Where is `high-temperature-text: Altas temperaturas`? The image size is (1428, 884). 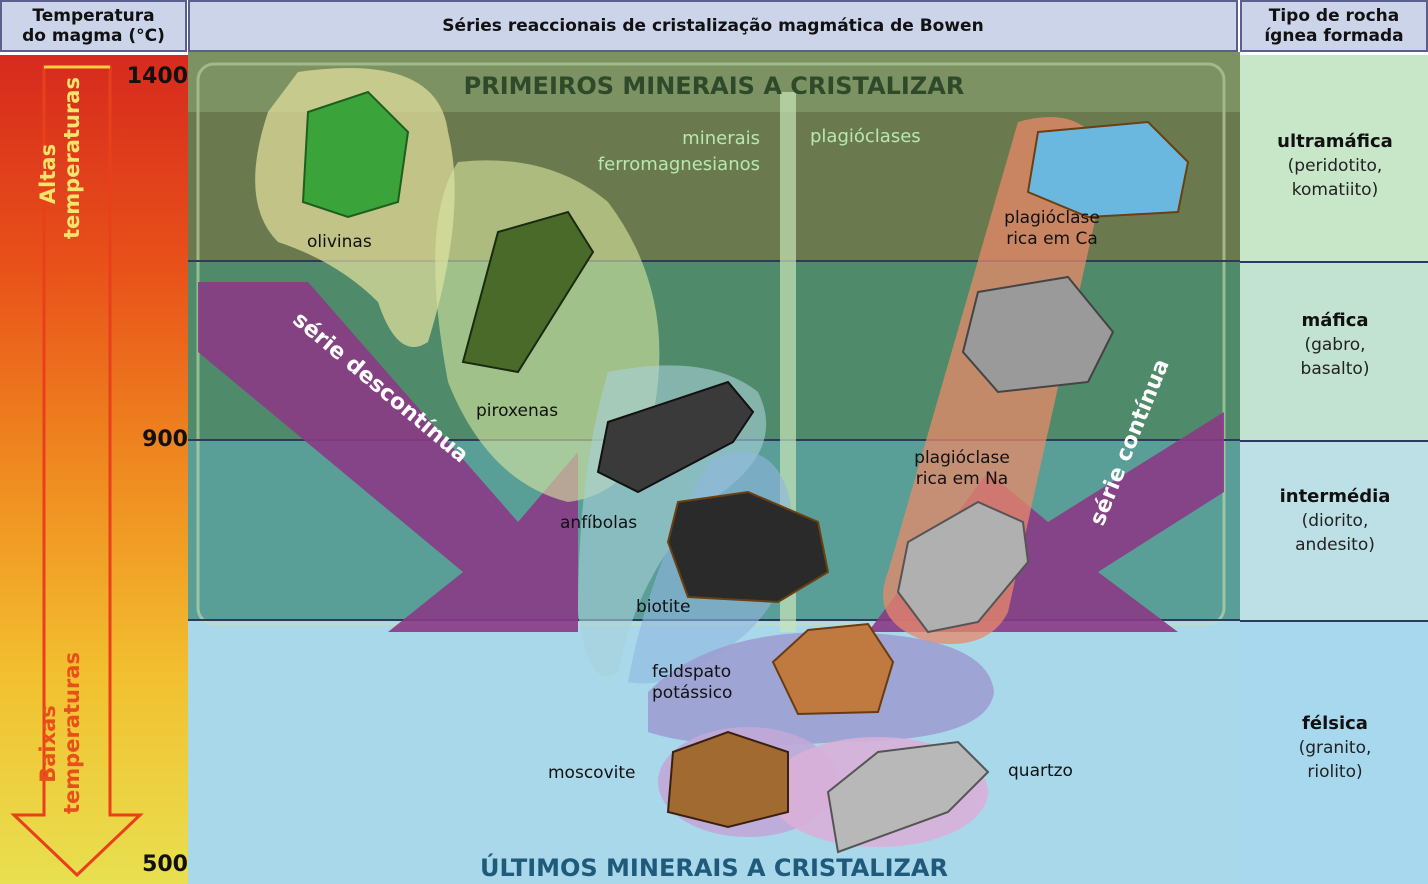
high-temperature-text: Altas temperaturas is located at coordinates (60, 158).